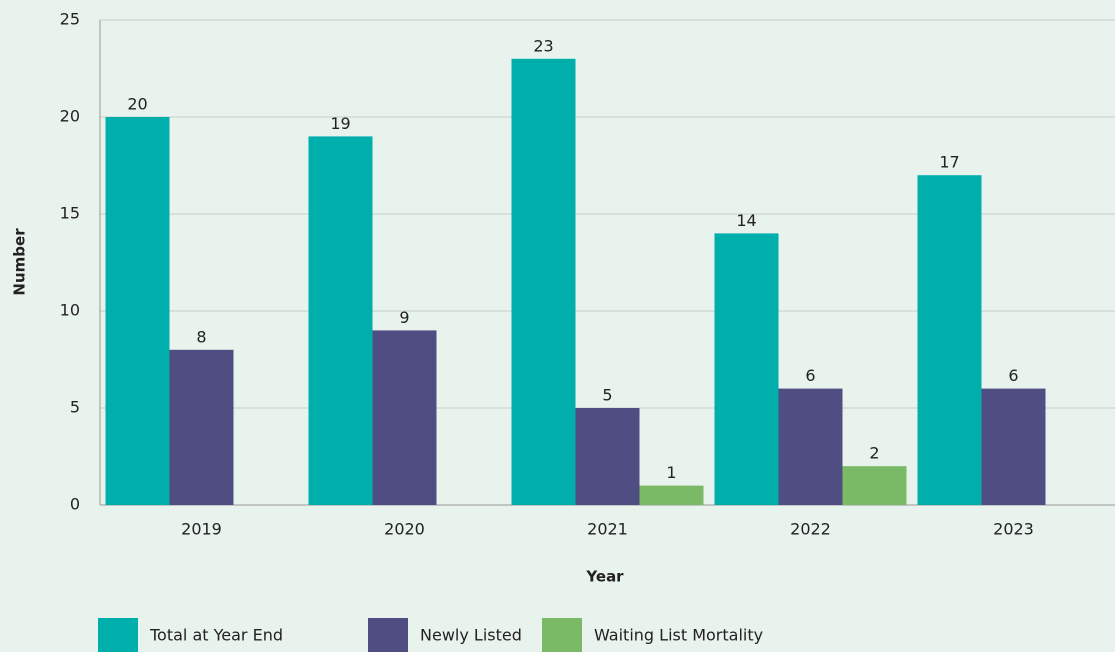 The width and height of the screenshot is (1115, 652). Describe the element at coordinates (1013, 529) in the screenshot. I see `x-tick-label: 2023` at that location.